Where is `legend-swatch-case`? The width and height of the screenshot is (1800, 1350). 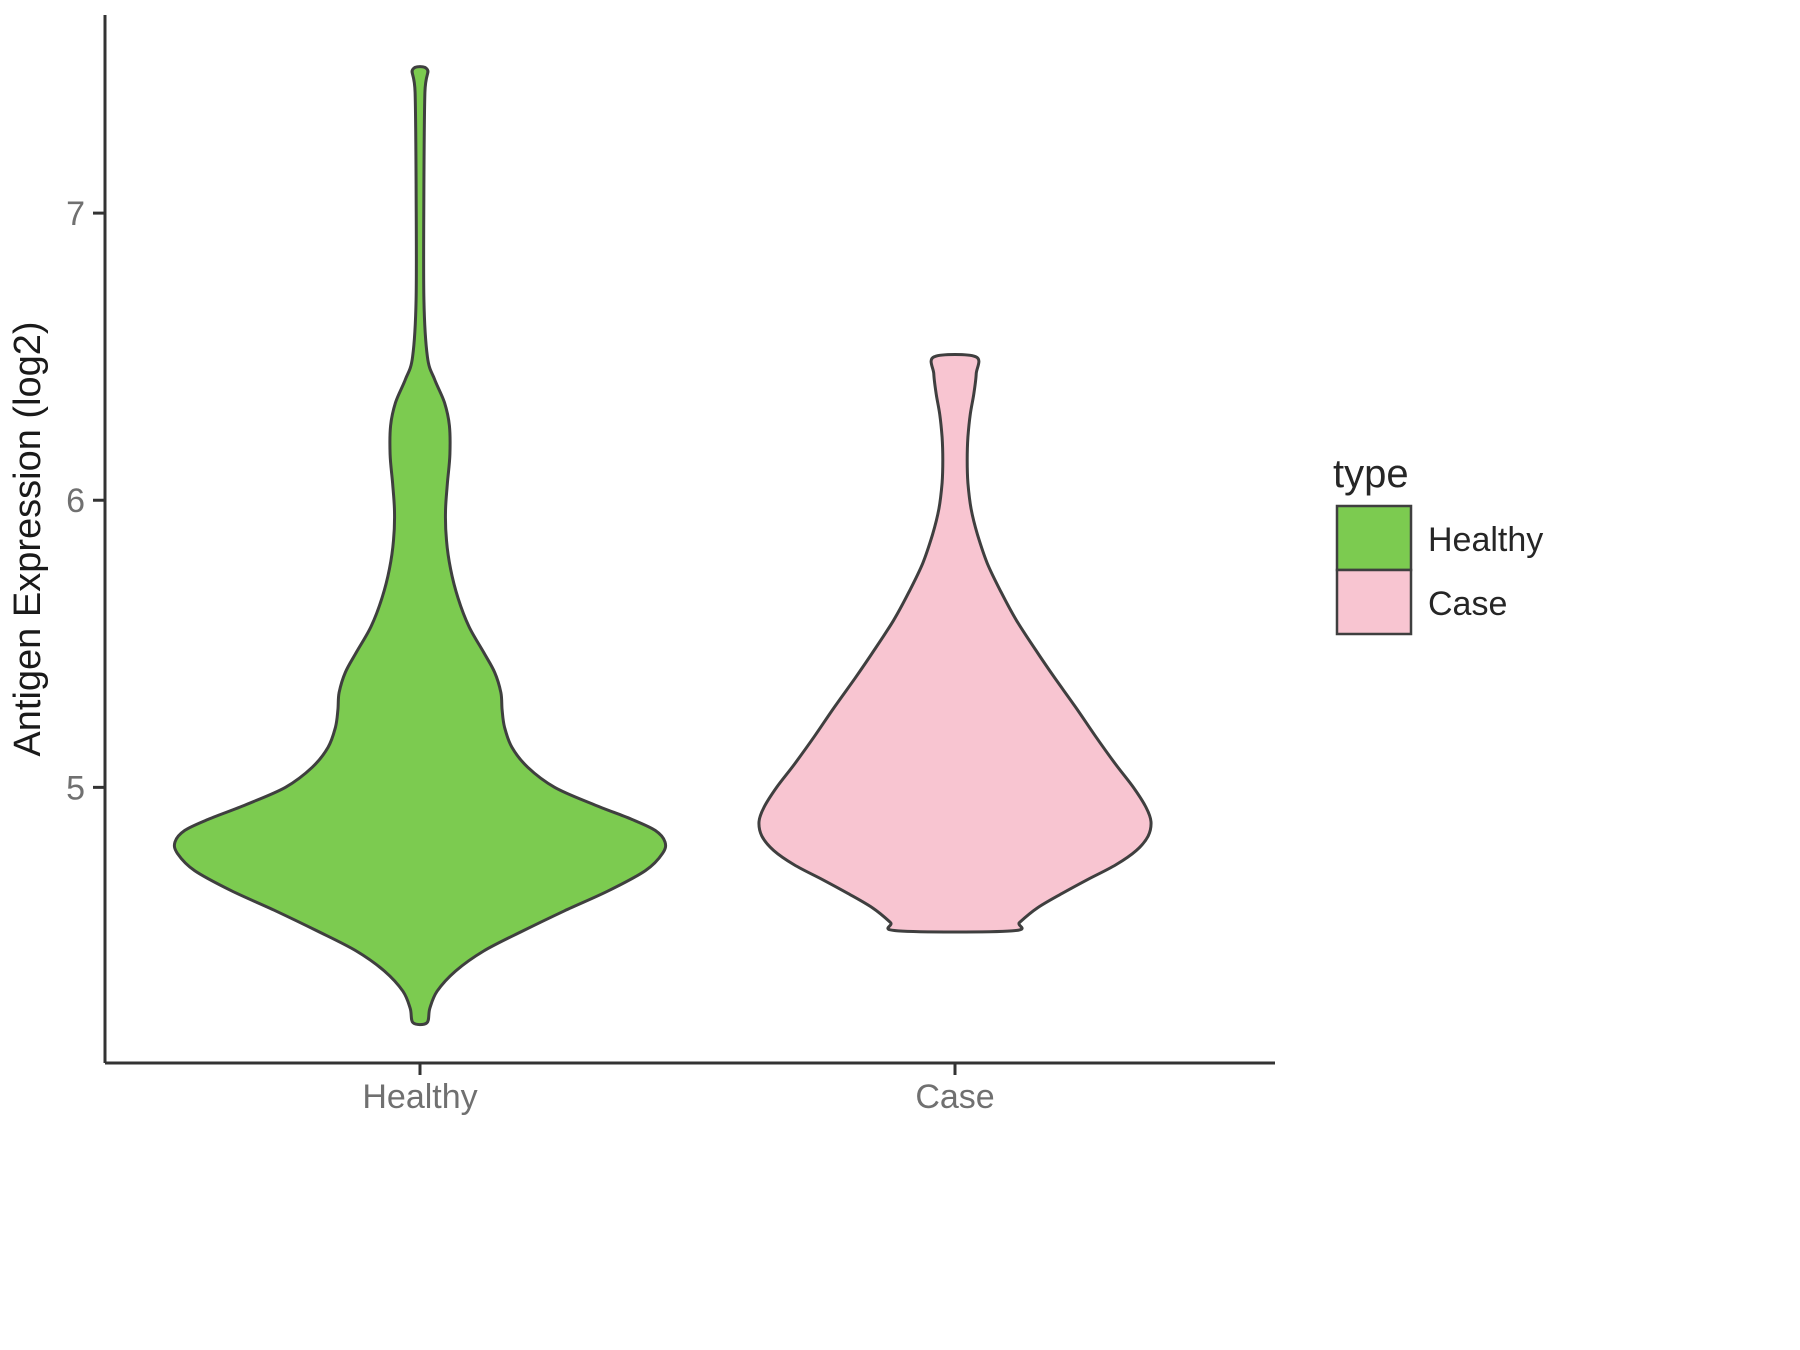 legend-swatch-case is located at coordinates (1374, 602).